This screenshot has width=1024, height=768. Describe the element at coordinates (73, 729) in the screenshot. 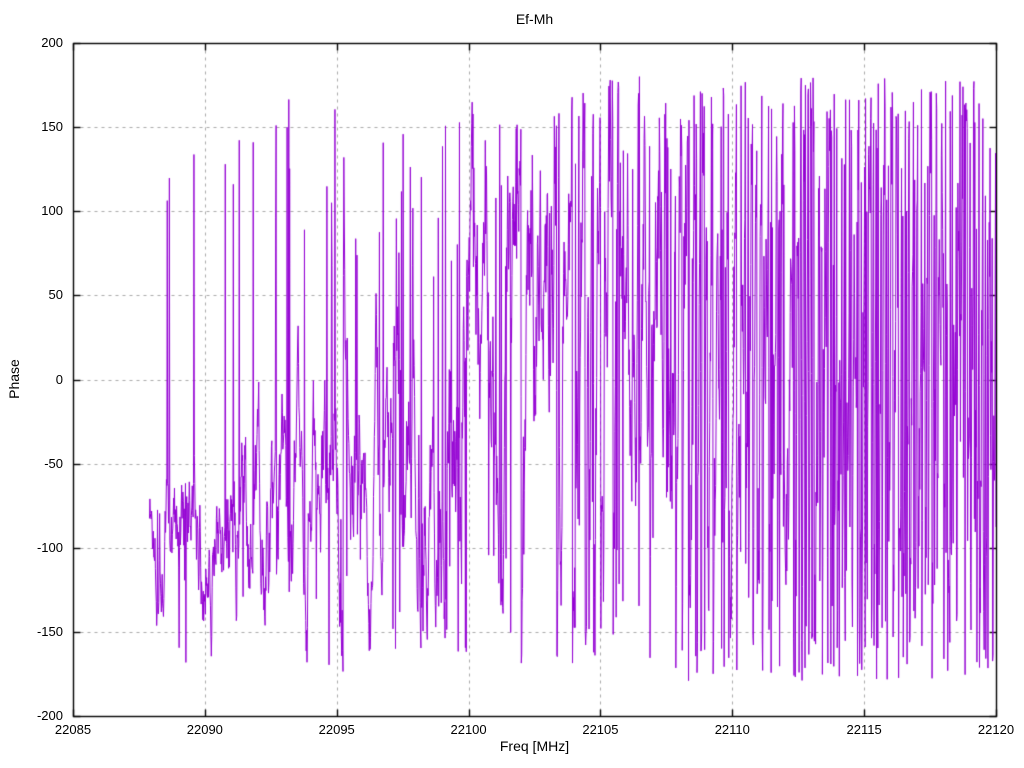

I see `x-tick-label: 22085` at that location.